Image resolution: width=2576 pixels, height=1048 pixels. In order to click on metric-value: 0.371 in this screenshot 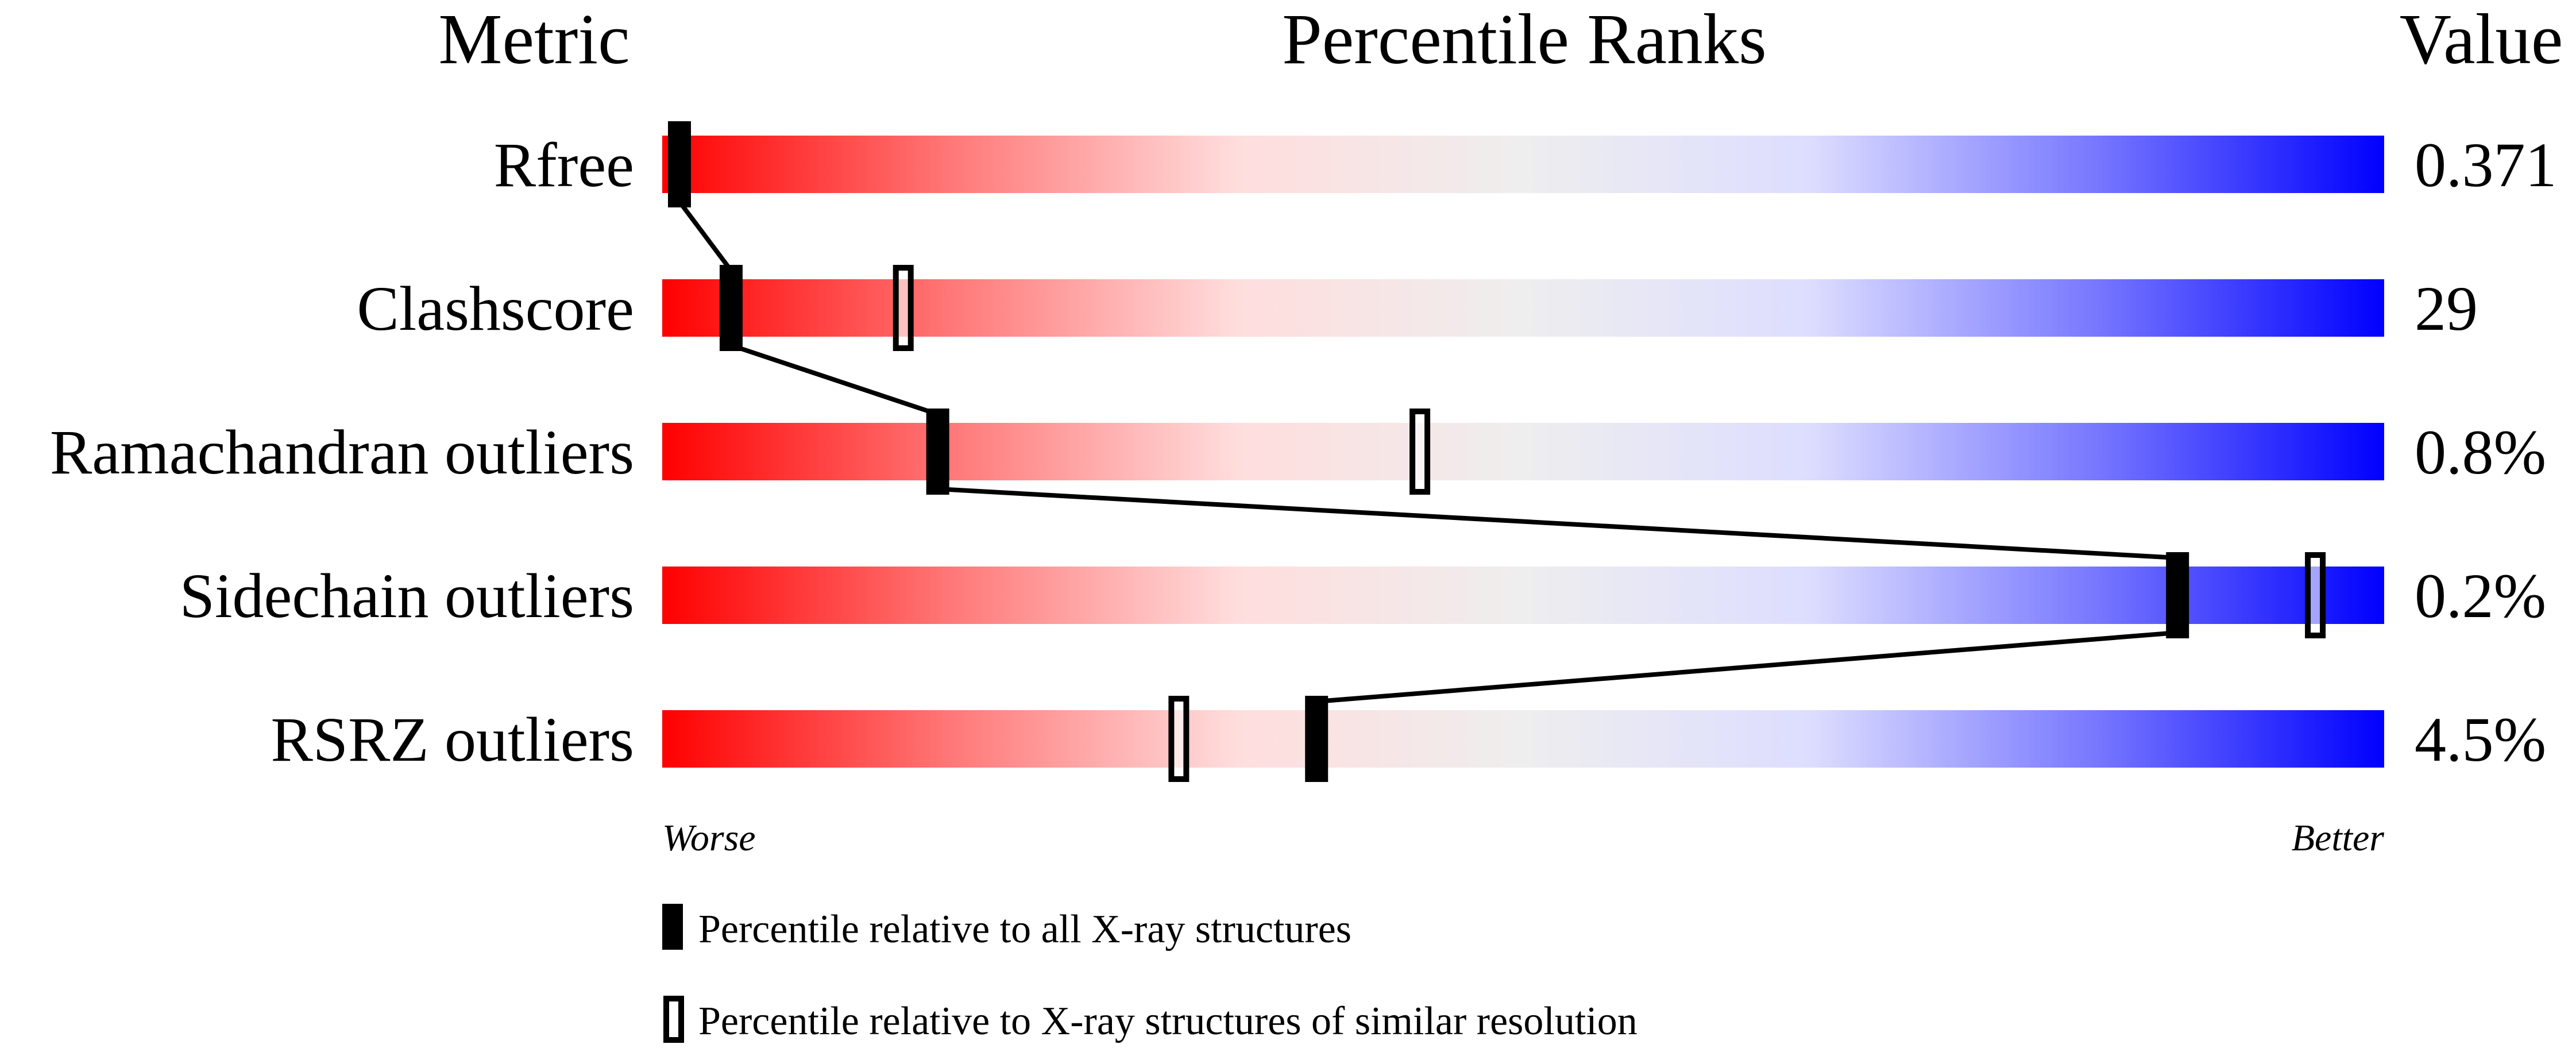, I will do `click(2486, 165)`.